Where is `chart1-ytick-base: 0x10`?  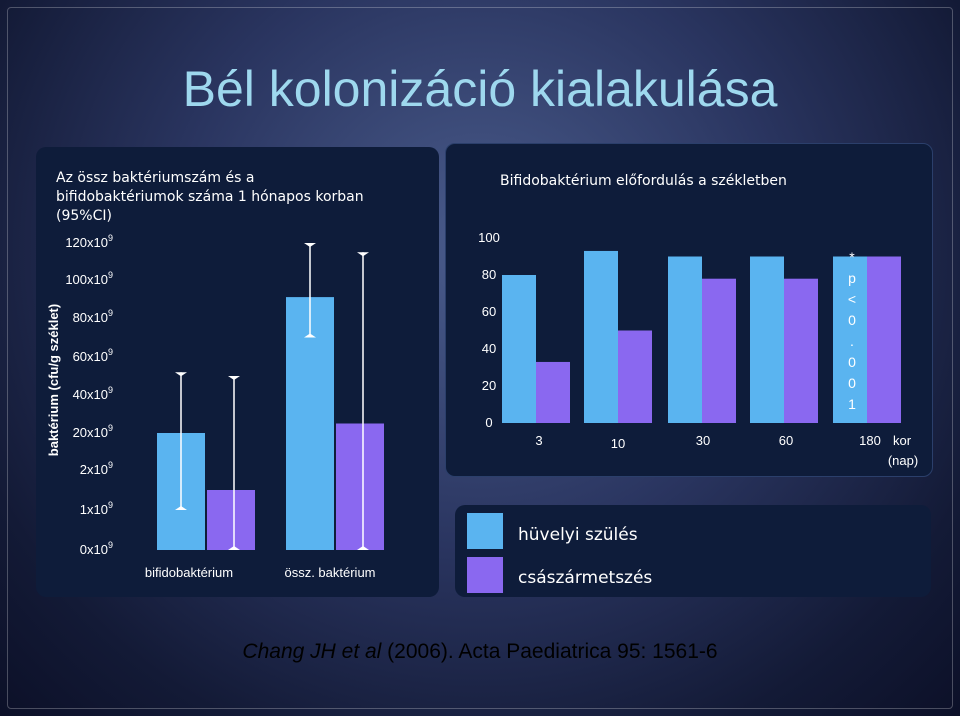 chart1-ytick-base: 0x10 is located at coordinates (94, 549).